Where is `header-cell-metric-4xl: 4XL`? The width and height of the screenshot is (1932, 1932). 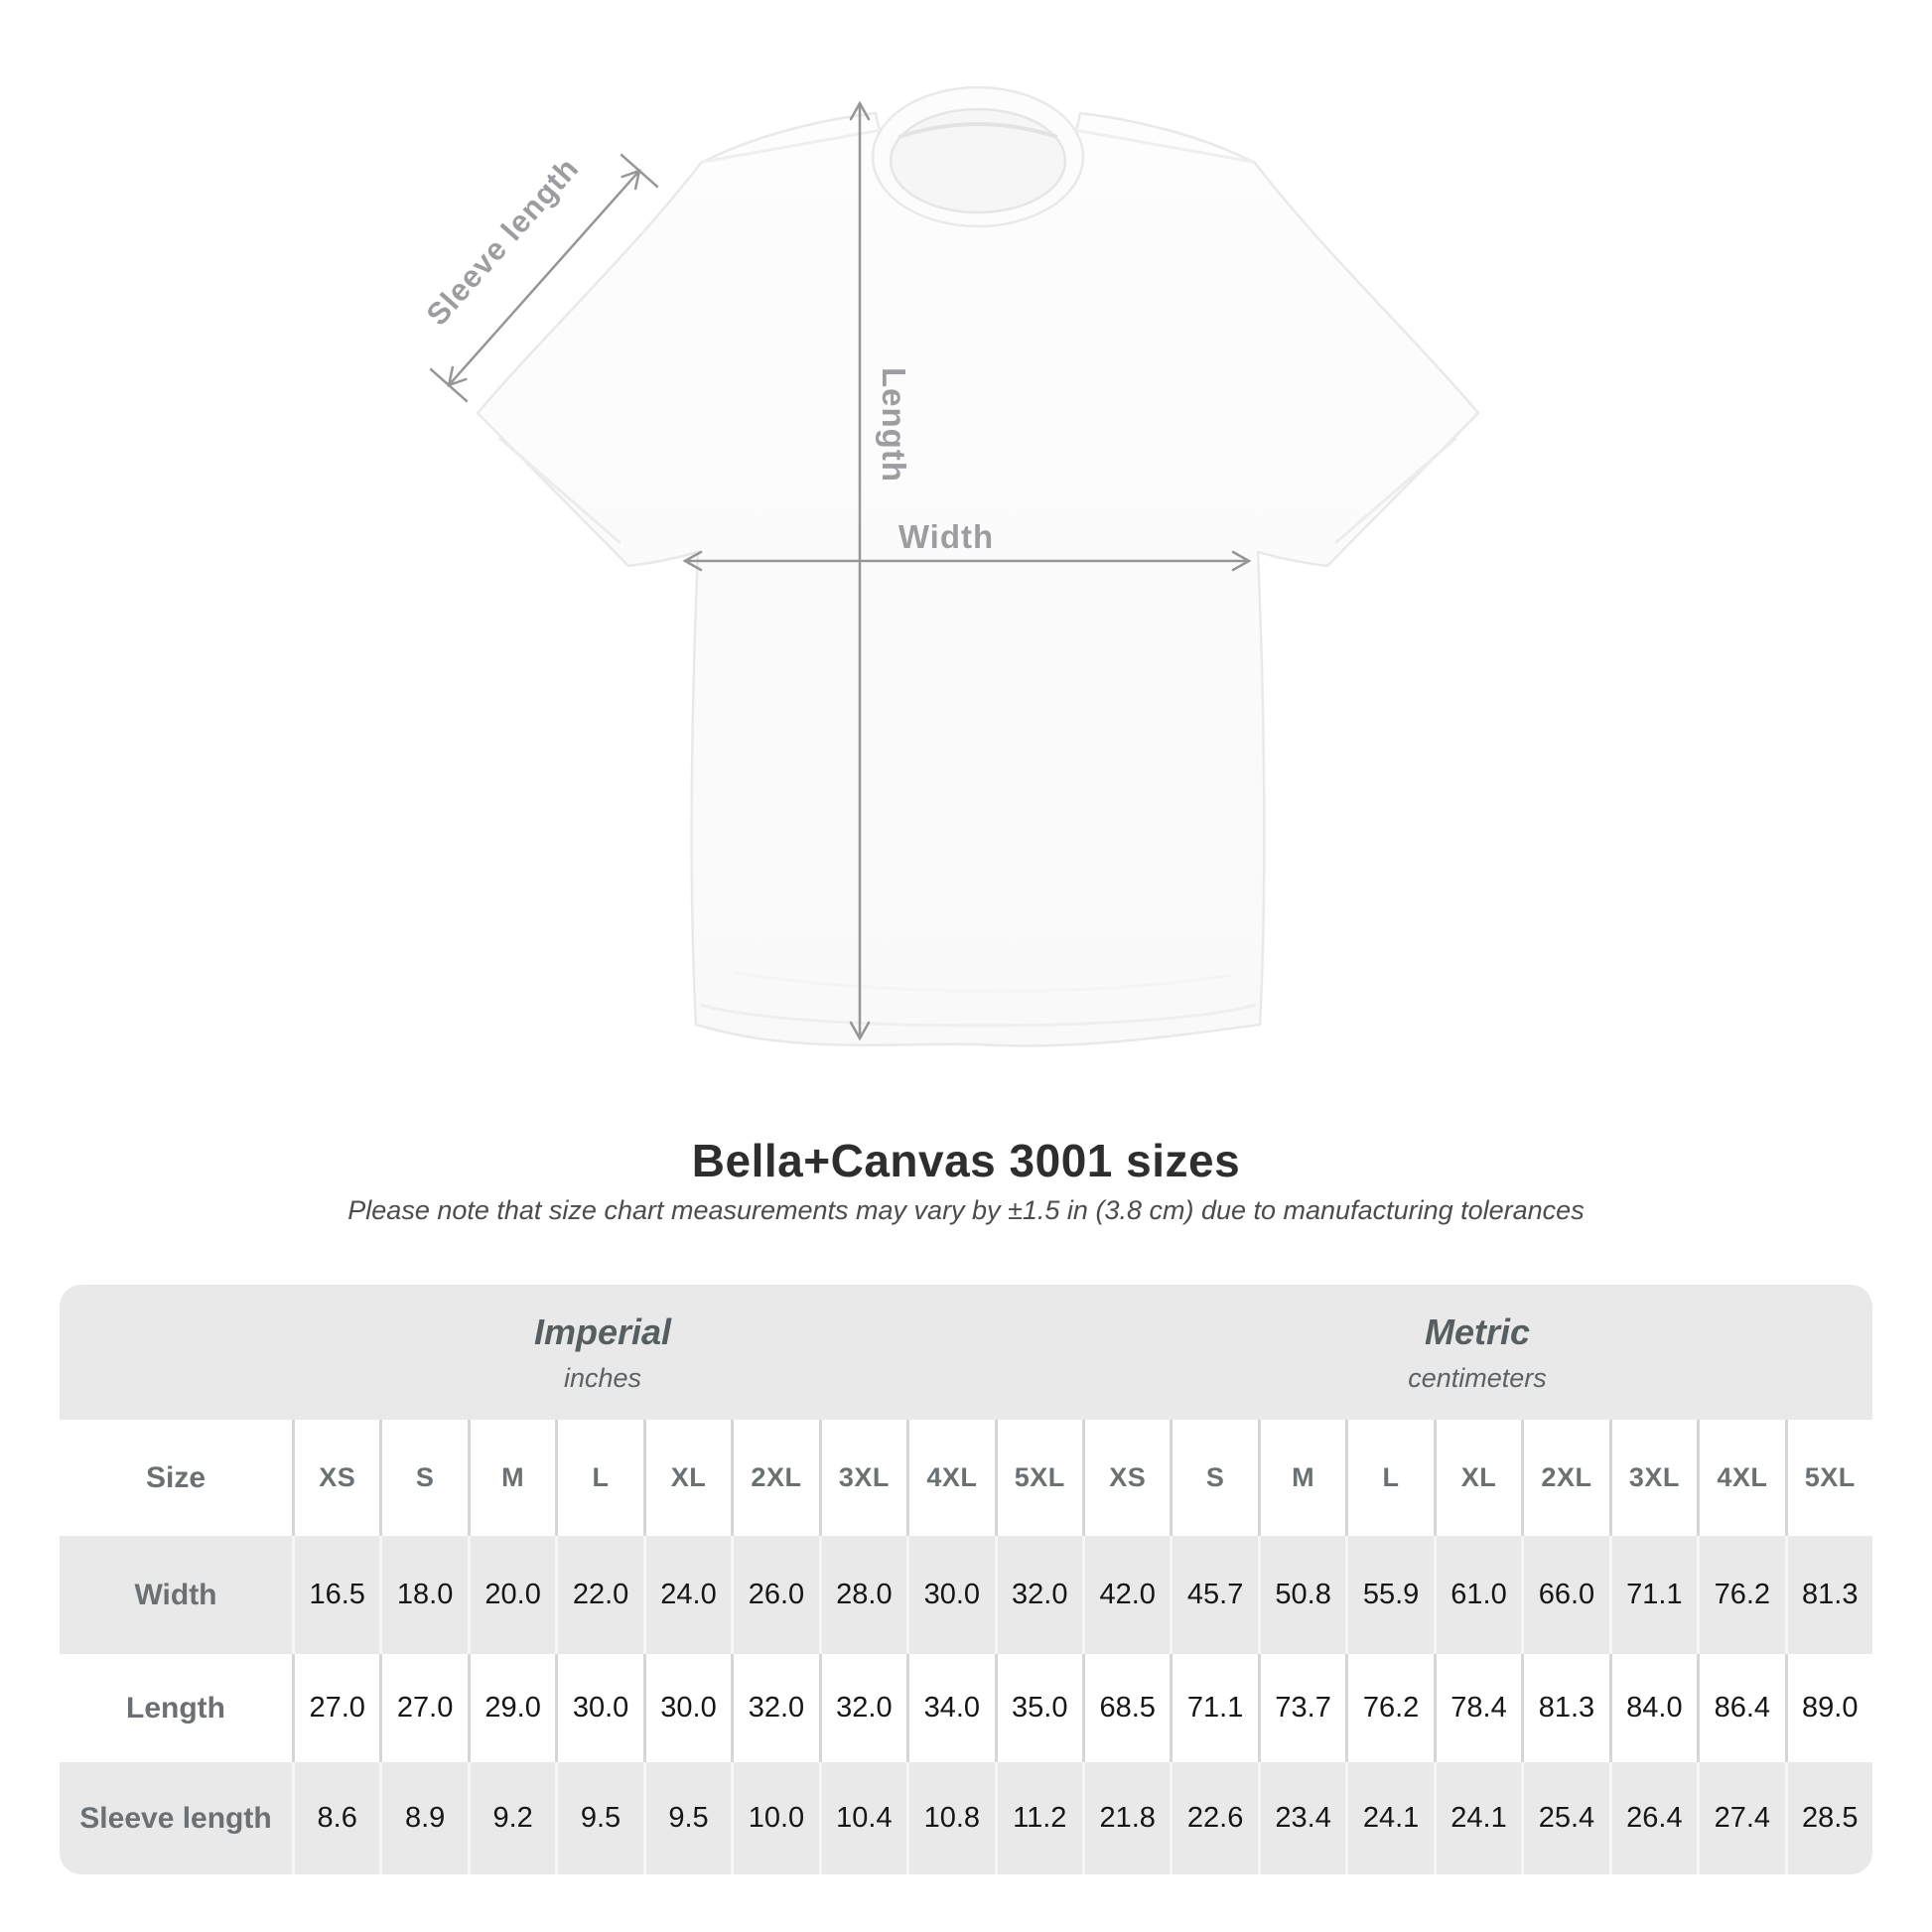 header-cell-metric-4xl: 4XL is located at coordinates (1741, 1478).